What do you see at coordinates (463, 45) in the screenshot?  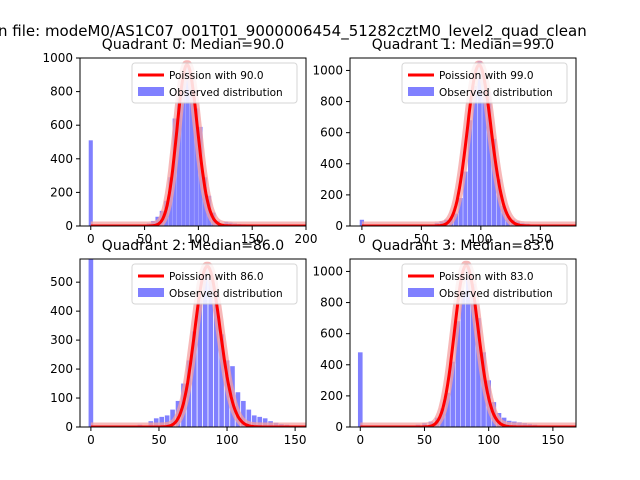 I see `subplot-title: Quadrant 1: Median=99.0` at bounding box center [463, 45].